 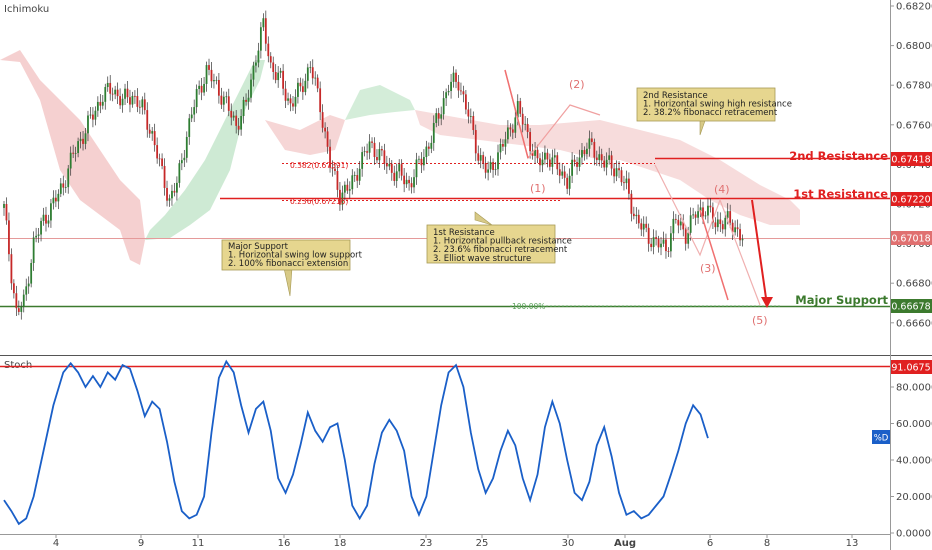 I want to click on note-line: 2. 38.2% fibonacci retracement, so click(x=710, y=113).